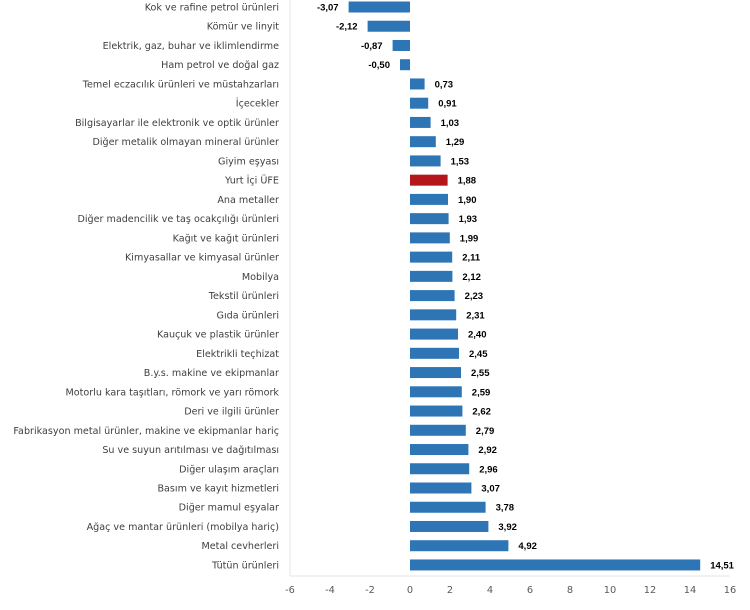 The image size is (750, 610). I want to click on data-label: 2,23, so click(474, 296).